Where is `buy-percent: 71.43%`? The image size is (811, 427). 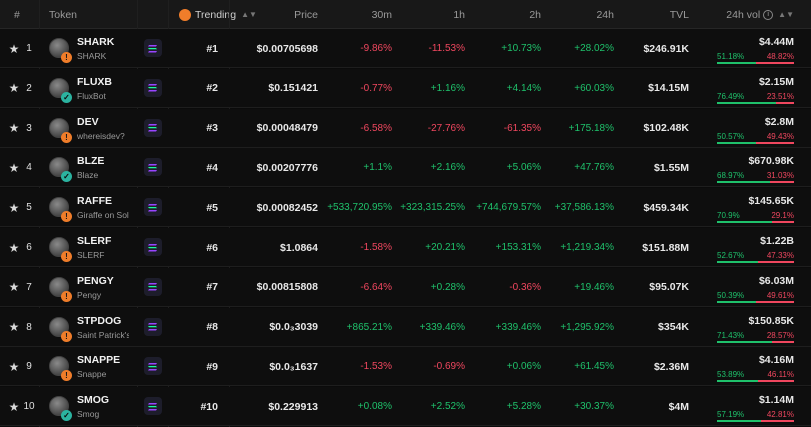 buy-percent: 71.43% is located at coordinates (731, 335).